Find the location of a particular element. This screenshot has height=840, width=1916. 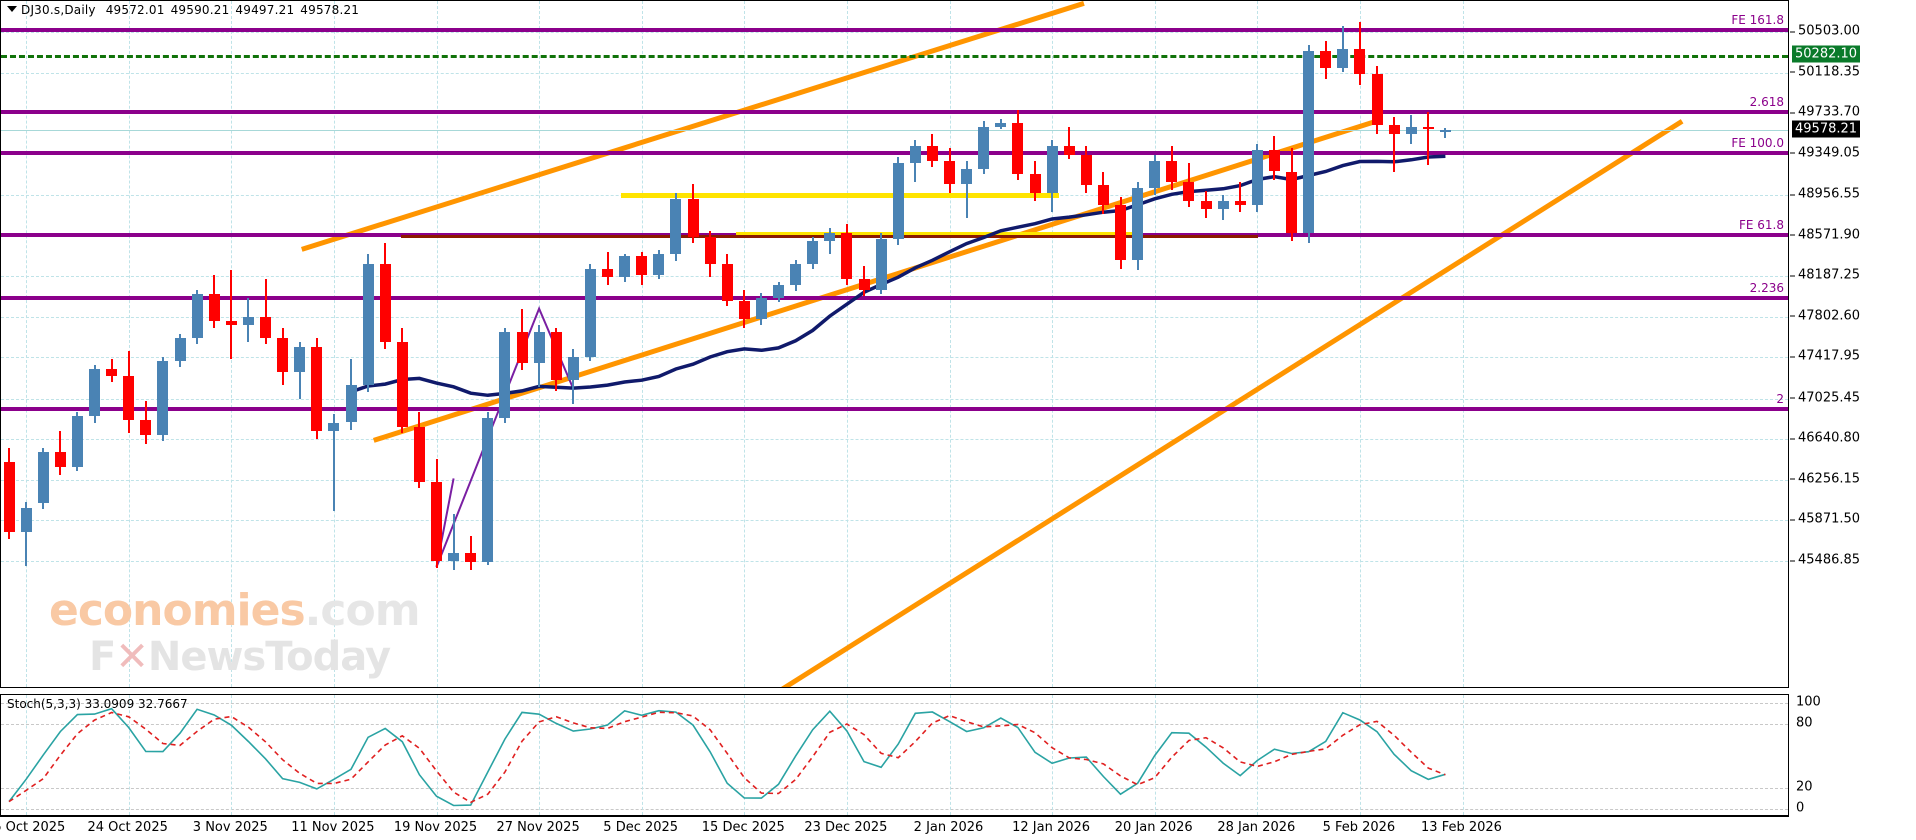

date-tick-label: 13 Feb 2026 is located at coordinates (1461, 827).